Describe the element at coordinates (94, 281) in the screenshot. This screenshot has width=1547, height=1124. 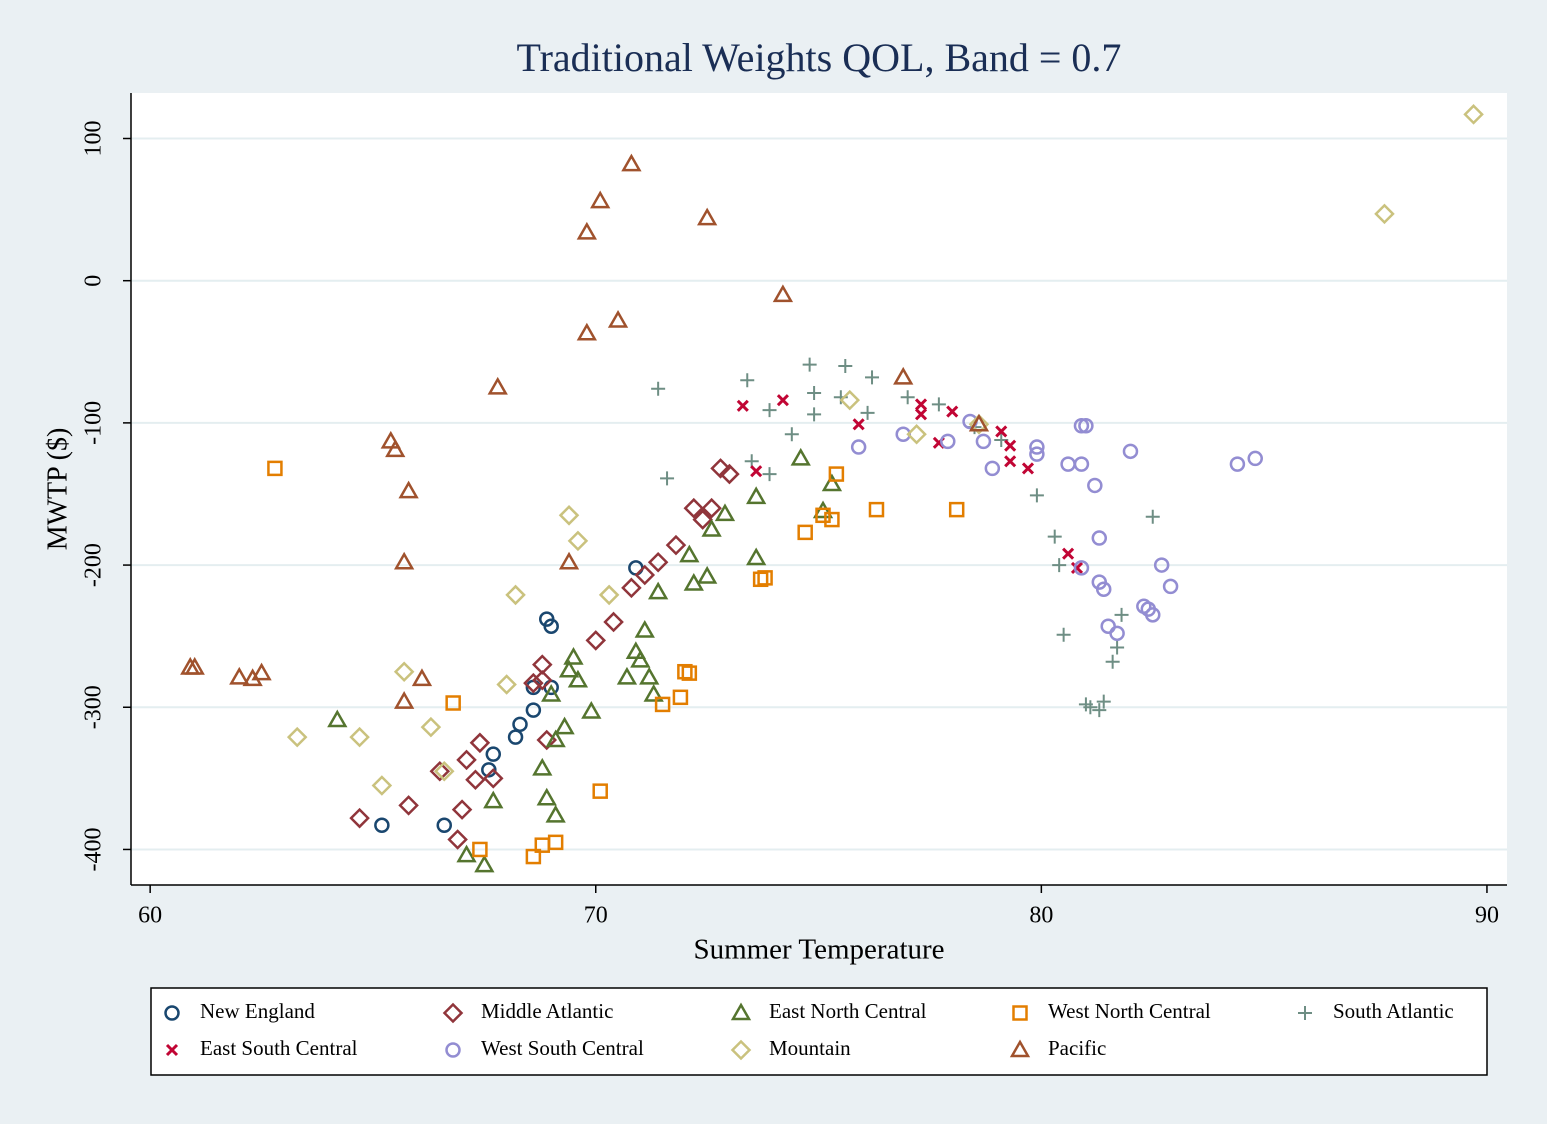
I see `y-tick-label: 0` at that location.